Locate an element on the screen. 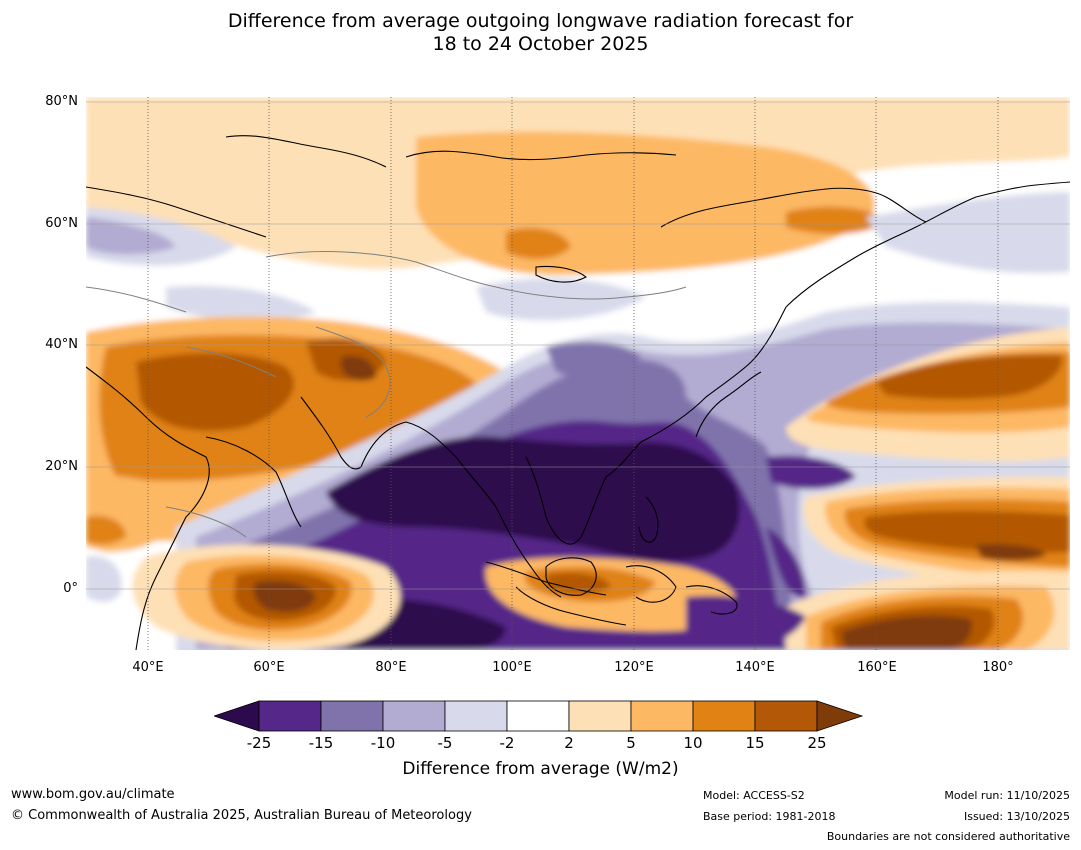 The image size is (1081, 850). lon-label: 40°E is located at coordinates (148, 667).